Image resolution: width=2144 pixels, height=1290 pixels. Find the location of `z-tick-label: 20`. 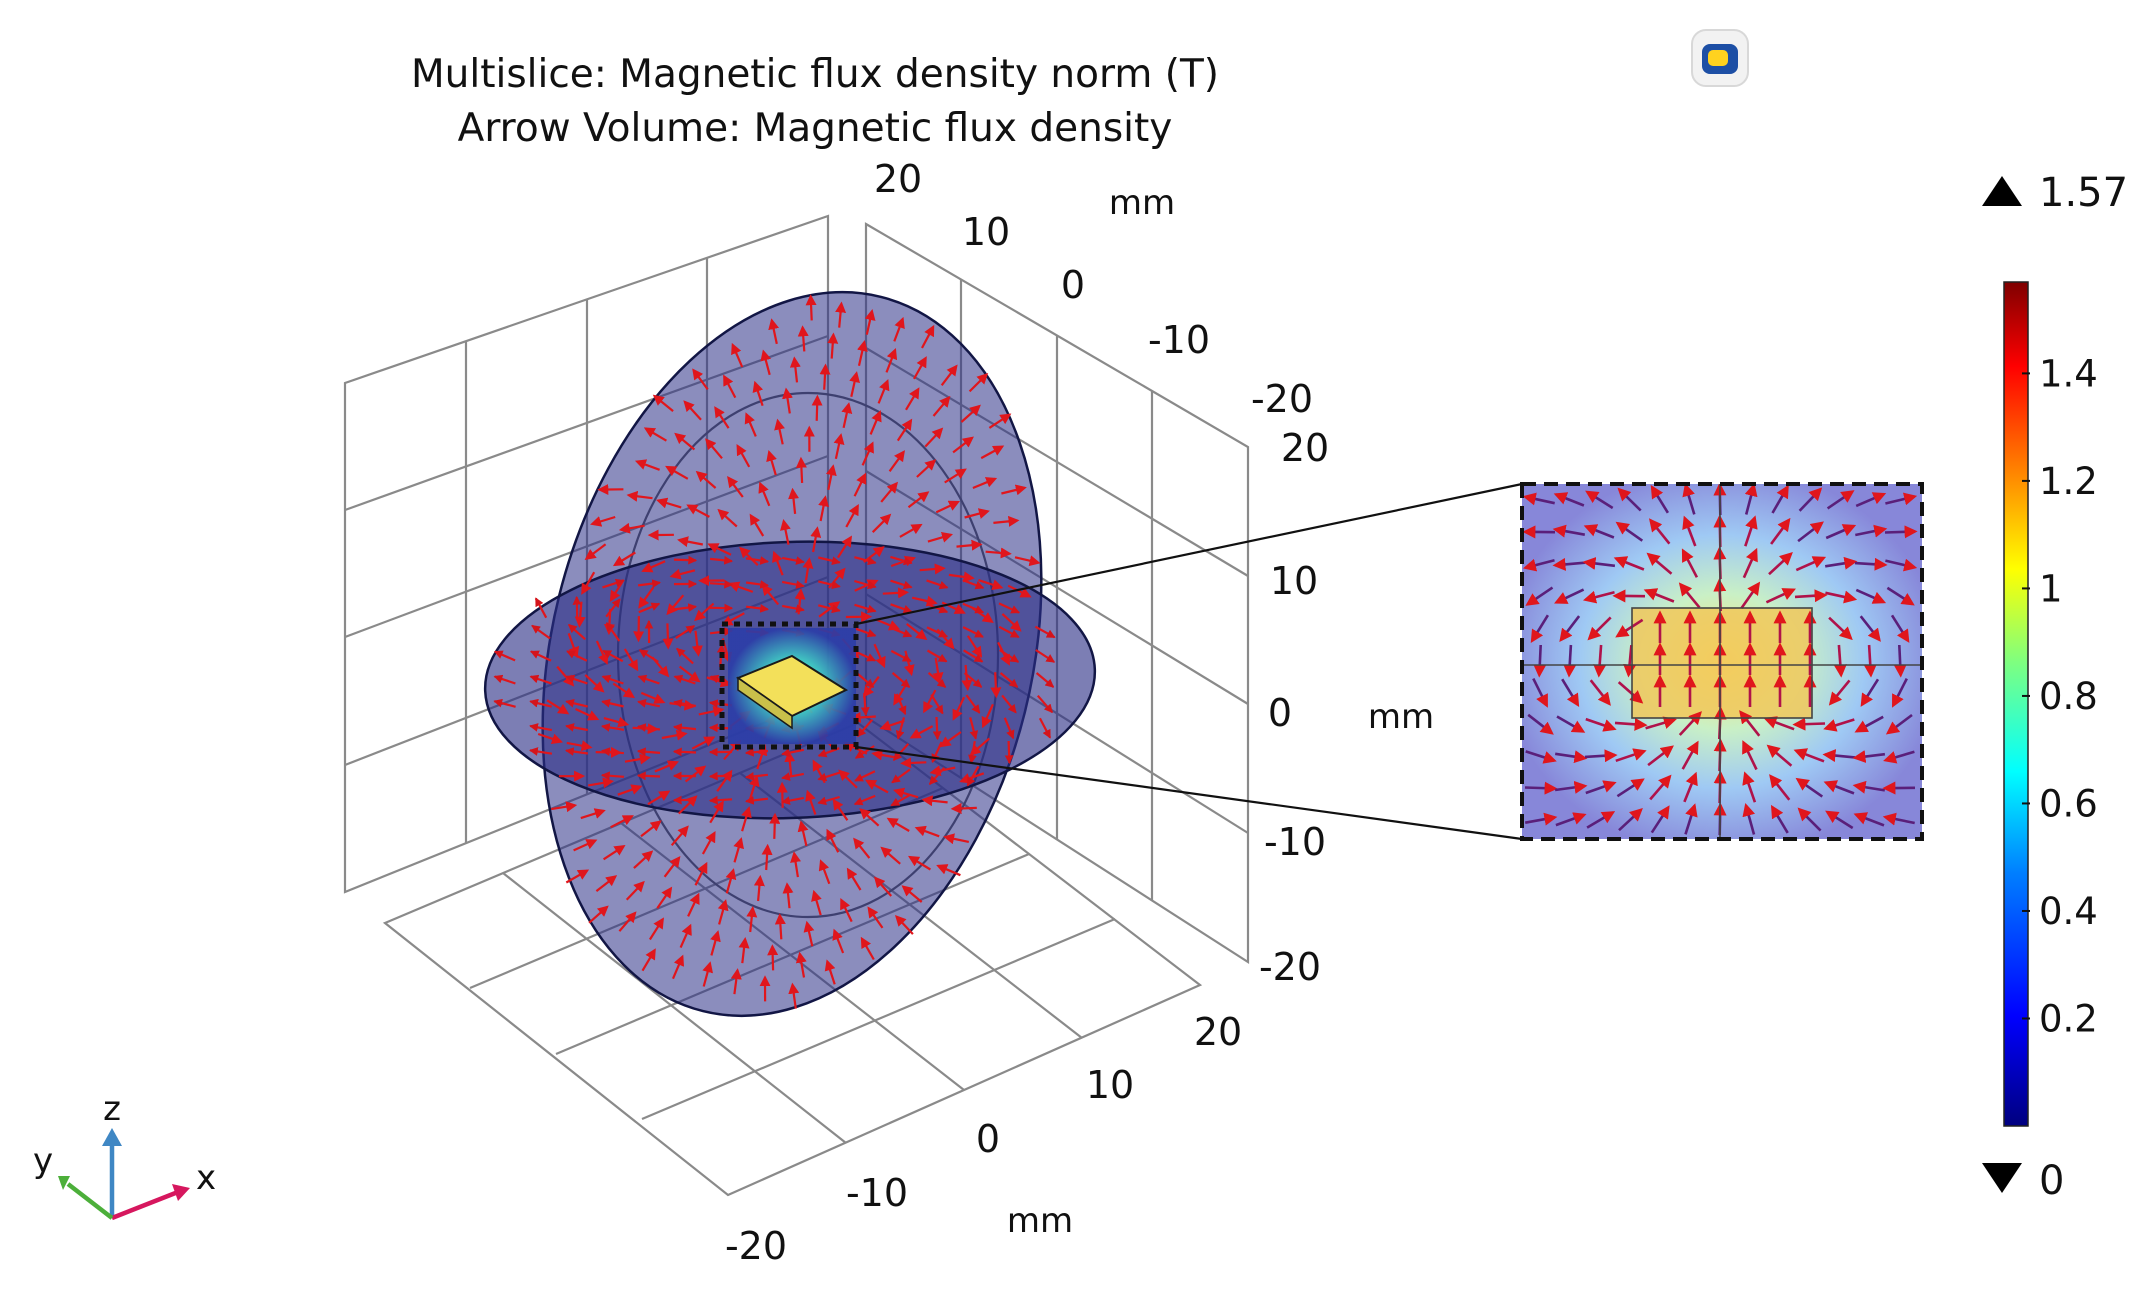

z-tick-label: 20 is located at coordinates (1305, 448).